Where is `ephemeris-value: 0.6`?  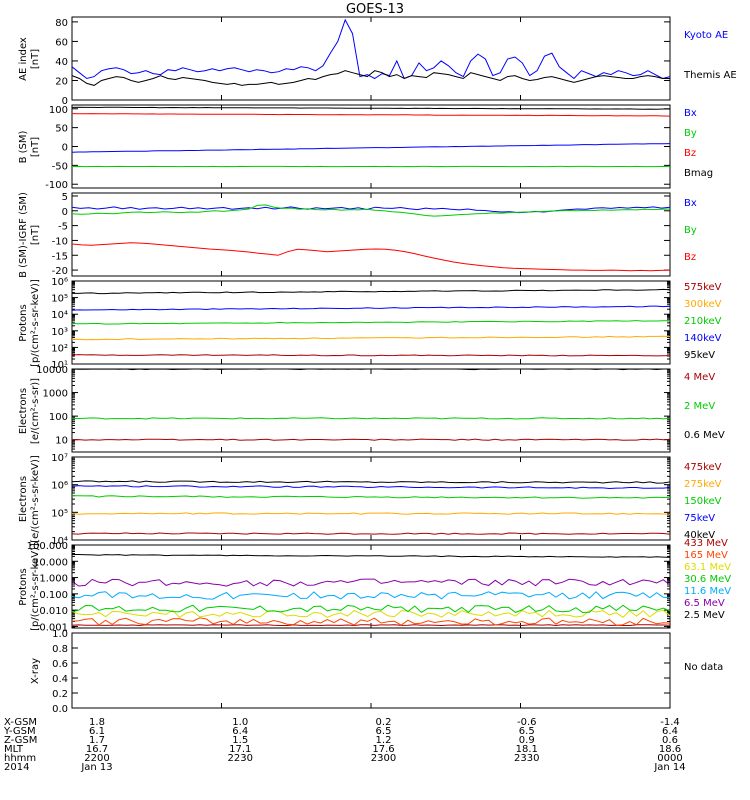 ephemeris-value: 0.6 is located at coordinates (670, 740).